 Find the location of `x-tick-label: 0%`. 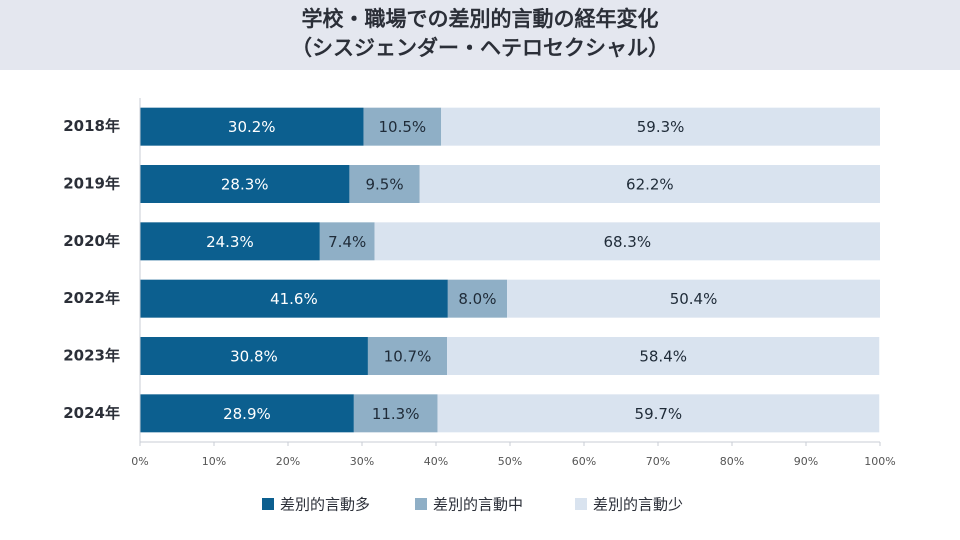

x-tick-label: 0% is located at coordinates (139, 461).